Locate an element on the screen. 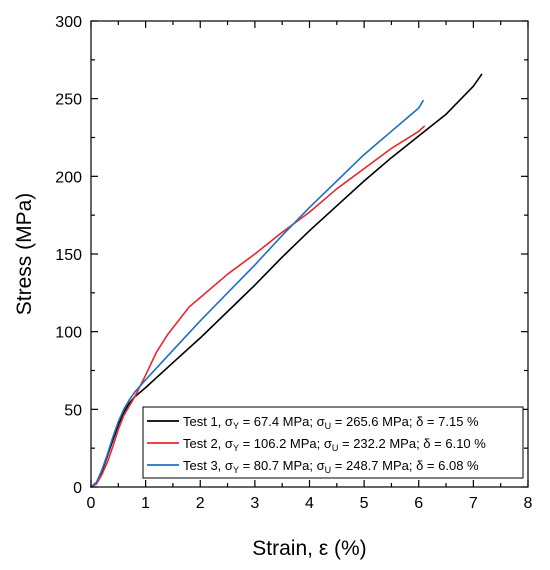 The height and width of the screenshot is (570, 550). legend-text-part: Test 2, σ is located at coordinates (208, 443).